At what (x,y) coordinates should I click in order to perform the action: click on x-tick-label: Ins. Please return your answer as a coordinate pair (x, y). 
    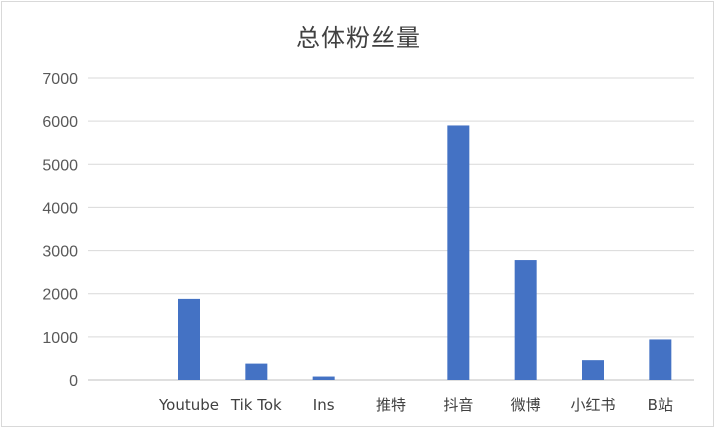
    Looking at the image, I should click on (324, 405).